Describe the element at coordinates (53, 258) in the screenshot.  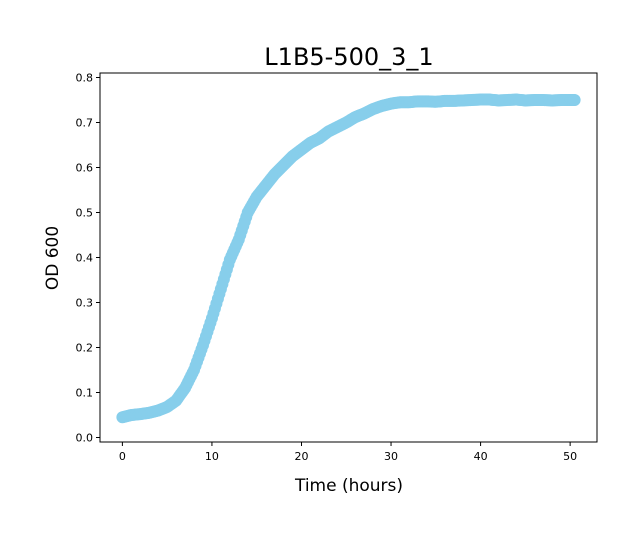
I see `y-axis-label: OD 600` at that location.